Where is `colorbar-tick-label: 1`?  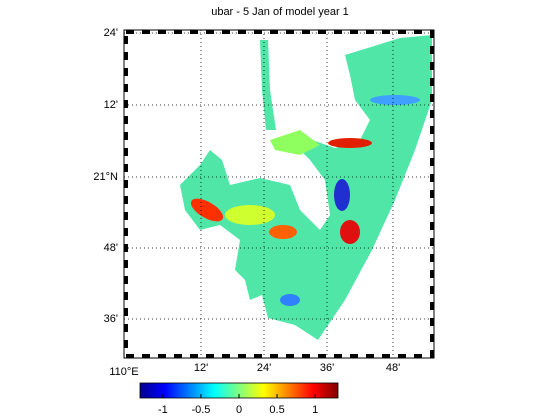
colorbar-tick-label: 1 is located at coordinates (315, 410).